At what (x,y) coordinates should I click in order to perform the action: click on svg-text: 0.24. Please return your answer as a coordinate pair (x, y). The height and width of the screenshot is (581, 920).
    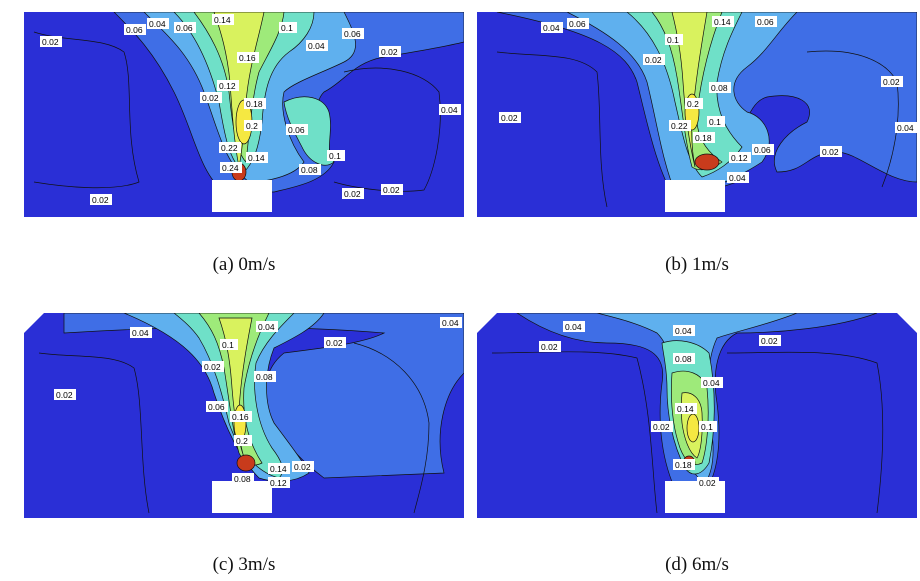
    Looking at the image, I should click on (230, 168).